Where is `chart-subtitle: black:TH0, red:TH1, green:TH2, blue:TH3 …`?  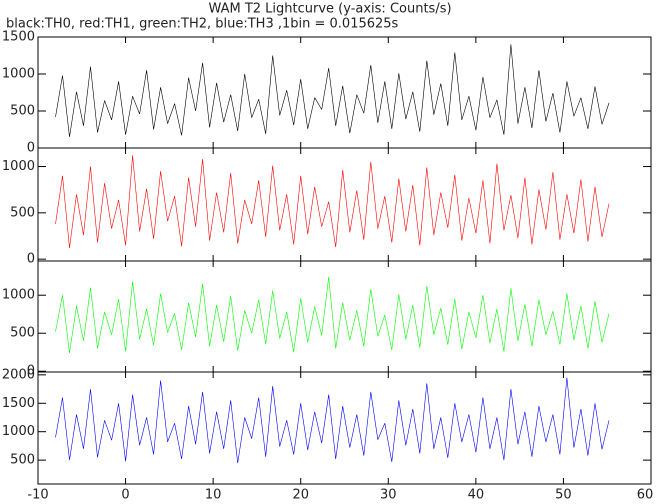
chart-subtitle: black:TH0, red:TH1, green:TH2, blue:TH3 … is located at coordinates (202, 24).